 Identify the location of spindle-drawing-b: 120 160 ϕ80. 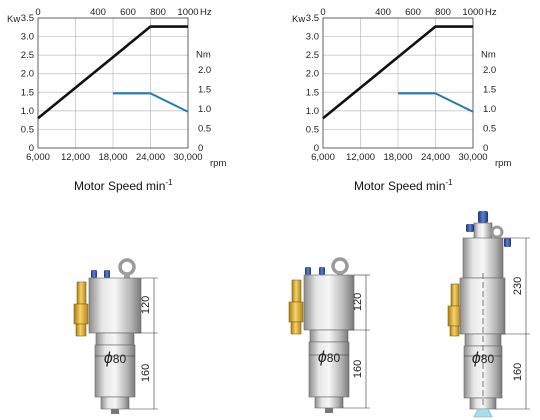
(329, 335).